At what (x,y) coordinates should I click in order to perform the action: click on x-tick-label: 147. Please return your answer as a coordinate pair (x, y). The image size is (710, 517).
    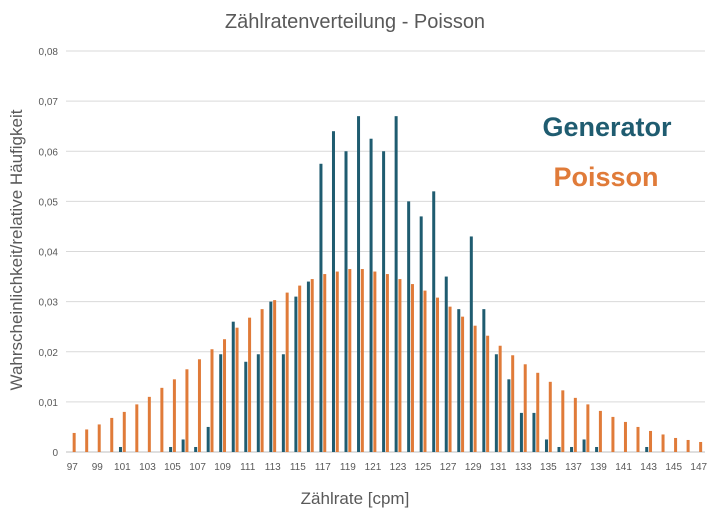
    Looking at the image, I should click on (698, 467).